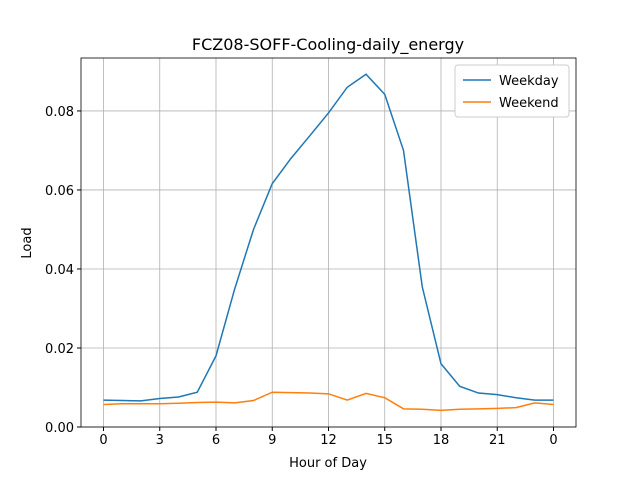 This screenshot has width=640, height=480. Describe the element at coordinates (328, 463) in the screenshot. I see `x-axis-label: Hour of Day` at that location.